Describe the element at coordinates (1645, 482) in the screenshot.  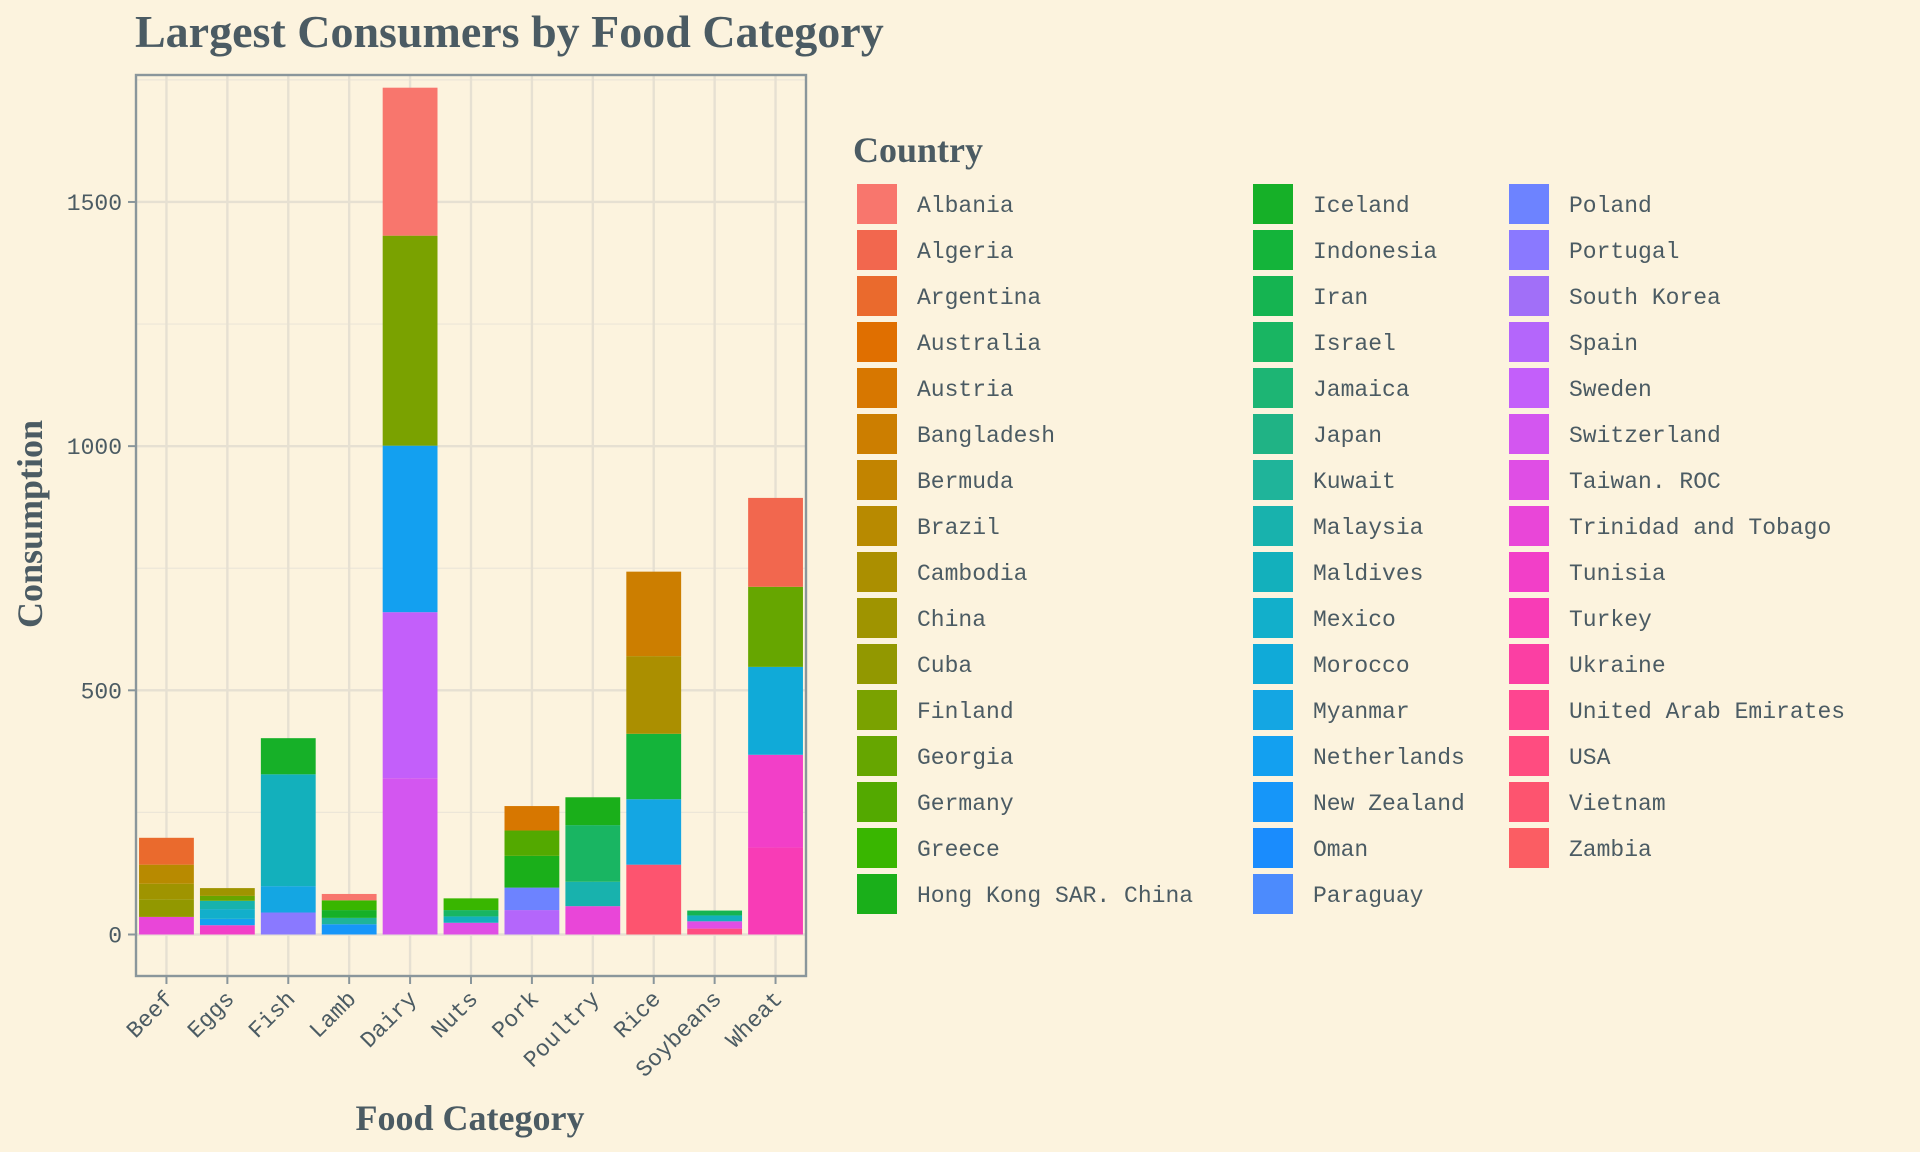
I see `legend-label: Taiwan. ROC` at that location.